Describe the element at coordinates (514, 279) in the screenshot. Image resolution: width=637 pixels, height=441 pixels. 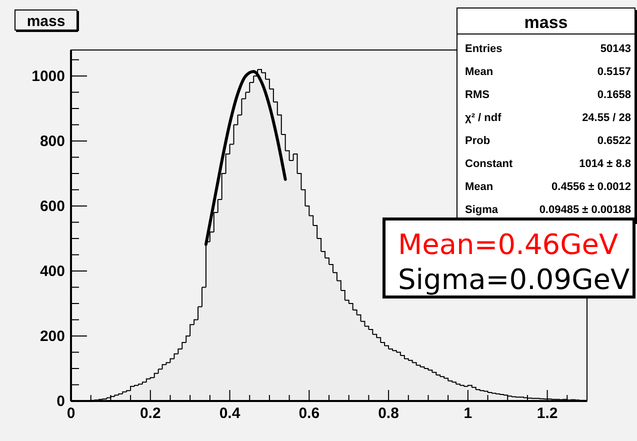
I see `annotation: Sigma=0.09GeV` at that location.